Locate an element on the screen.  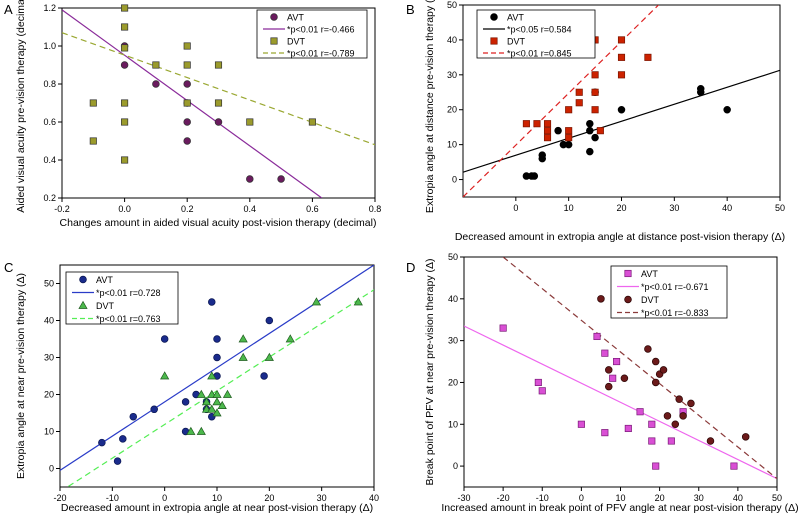
x-tick-label: -20 is located at coordinates (503, 498).